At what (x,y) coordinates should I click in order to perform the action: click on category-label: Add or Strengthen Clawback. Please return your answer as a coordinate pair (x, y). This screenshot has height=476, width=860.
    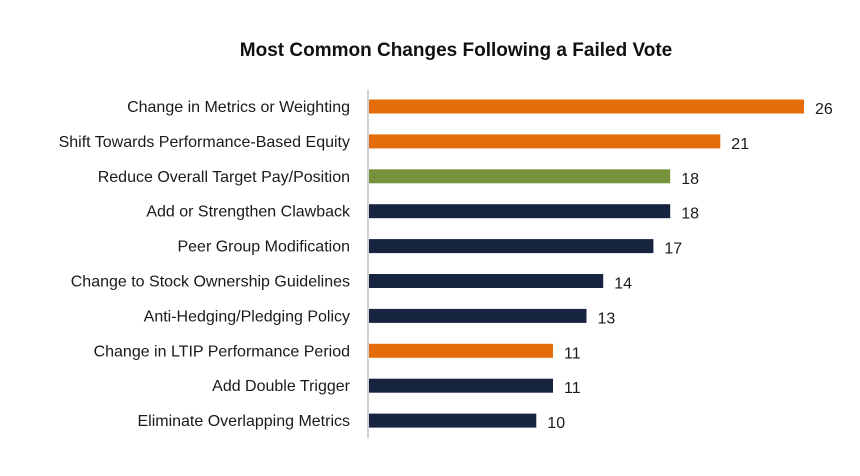
    Looking at the image, I should click on (248, 212).